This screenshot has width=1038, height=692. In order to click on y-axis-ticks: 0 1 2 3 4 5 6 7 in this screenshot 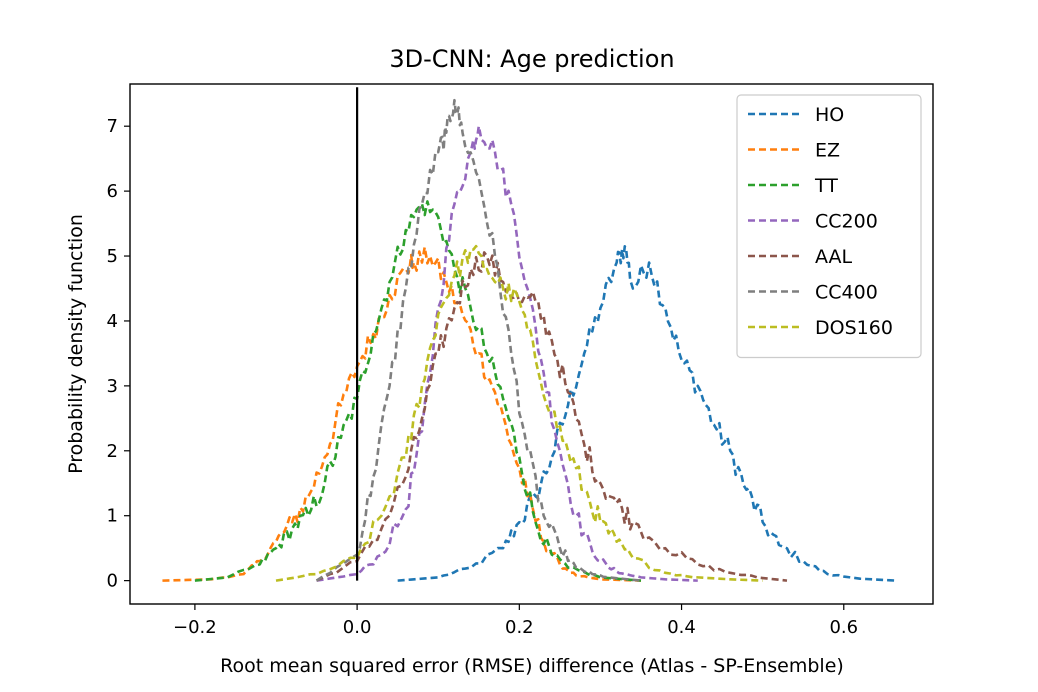, I will do `click(118, 354)`.